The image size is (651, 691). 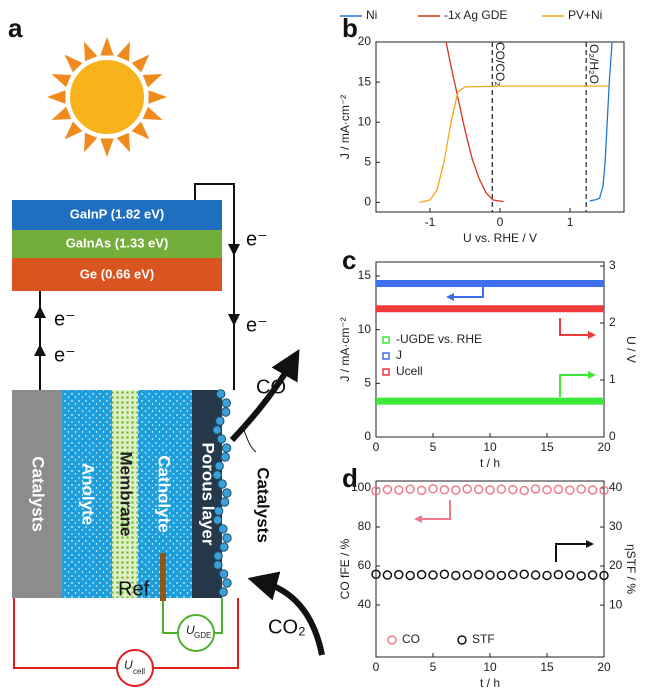 I want to click on reference-electrode, so click(x=163, y=577).